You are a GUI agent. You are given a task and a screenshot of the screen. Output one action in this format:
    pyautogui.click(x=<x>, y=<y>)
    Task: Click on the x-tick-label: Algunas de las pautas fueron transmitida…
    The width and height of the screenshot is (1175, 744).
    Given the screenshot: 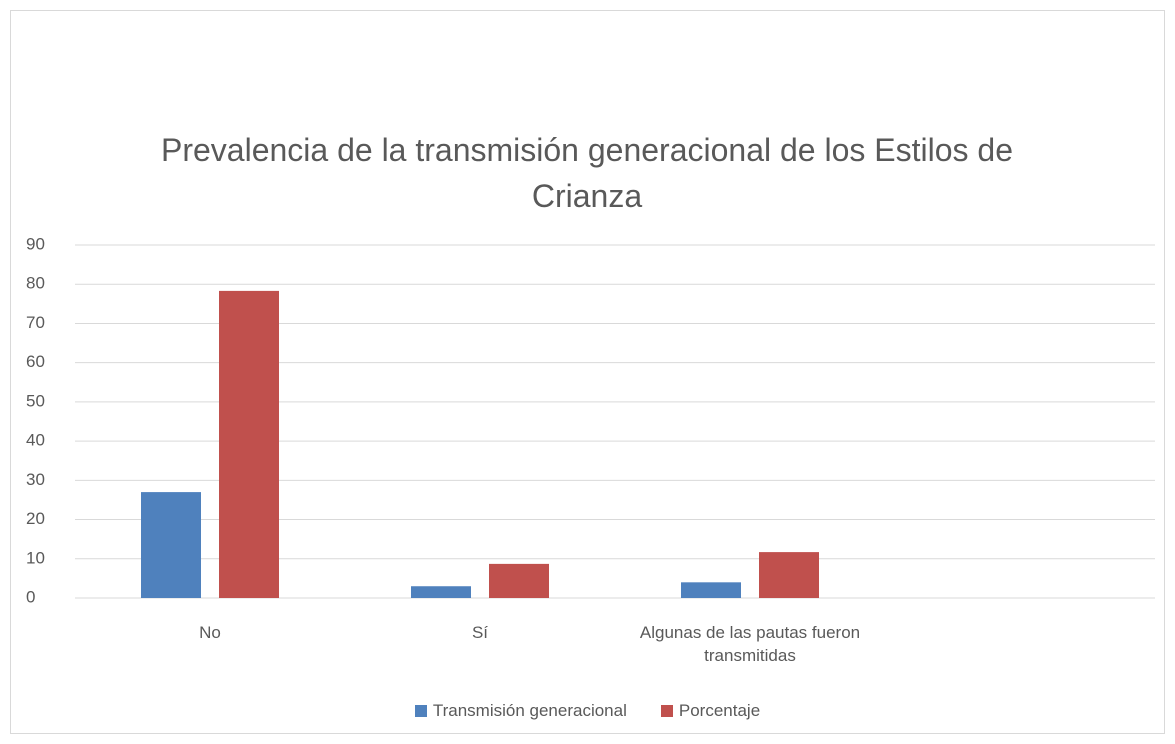 What is the action you would take?
    pyautogui.click(x=750, y=644)
    